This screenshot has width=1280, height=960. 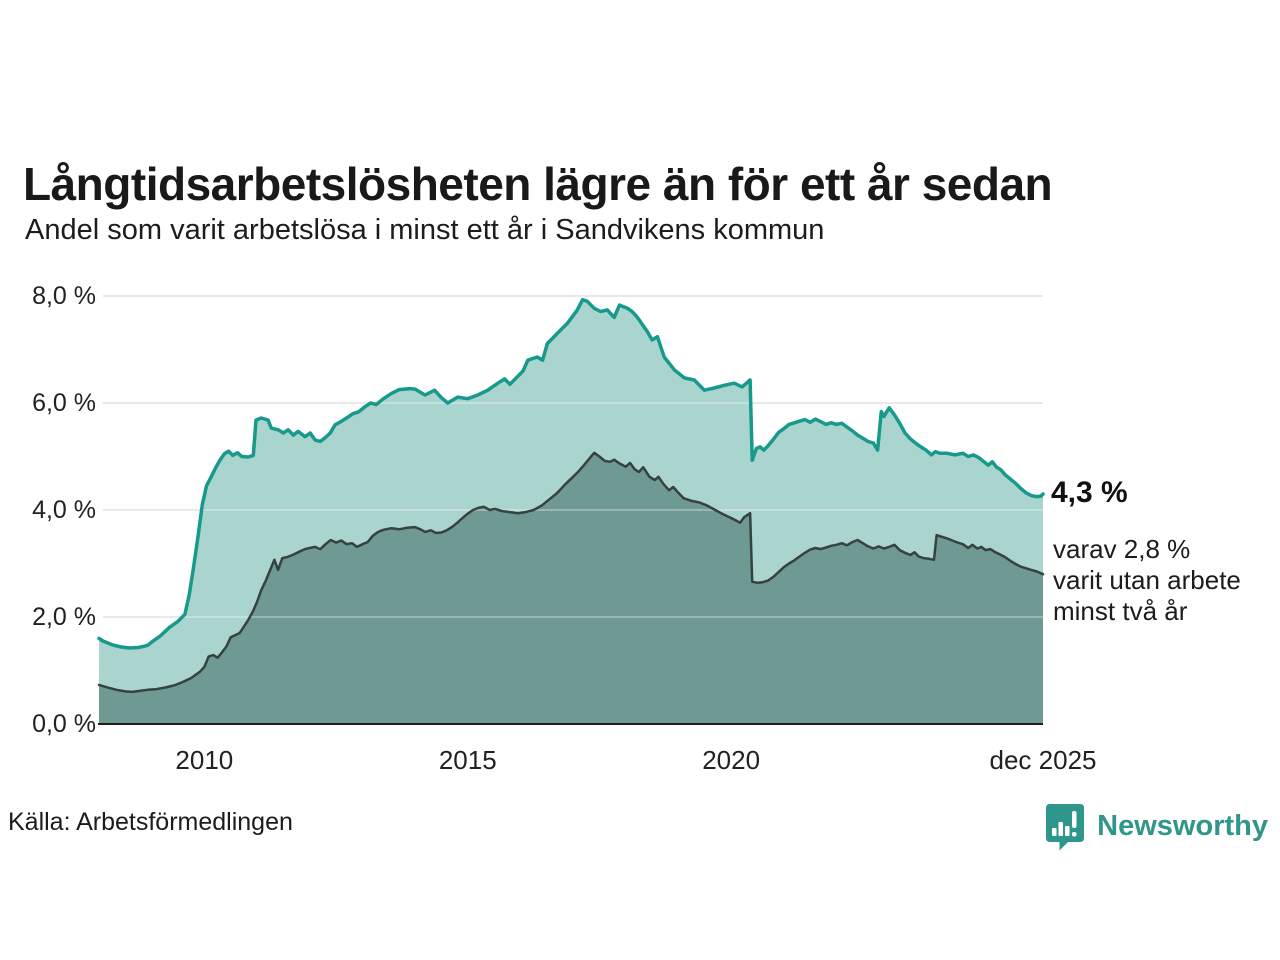 I want to click on x-tick-label: 2010, so click(x=204, y=760).